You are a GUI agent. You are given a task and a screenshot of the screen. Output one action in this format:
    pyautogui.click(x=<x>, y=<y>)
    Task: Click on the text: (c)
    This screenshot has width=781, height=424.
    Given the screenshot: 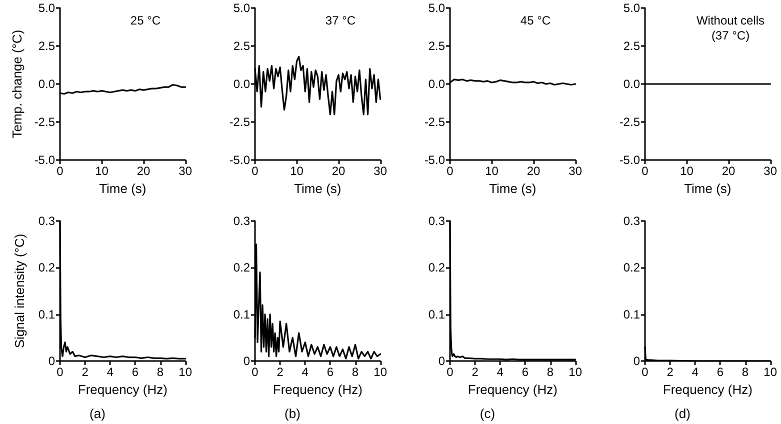 What is the action you would take?
    pyautogui.click(x=488, y=413)
    